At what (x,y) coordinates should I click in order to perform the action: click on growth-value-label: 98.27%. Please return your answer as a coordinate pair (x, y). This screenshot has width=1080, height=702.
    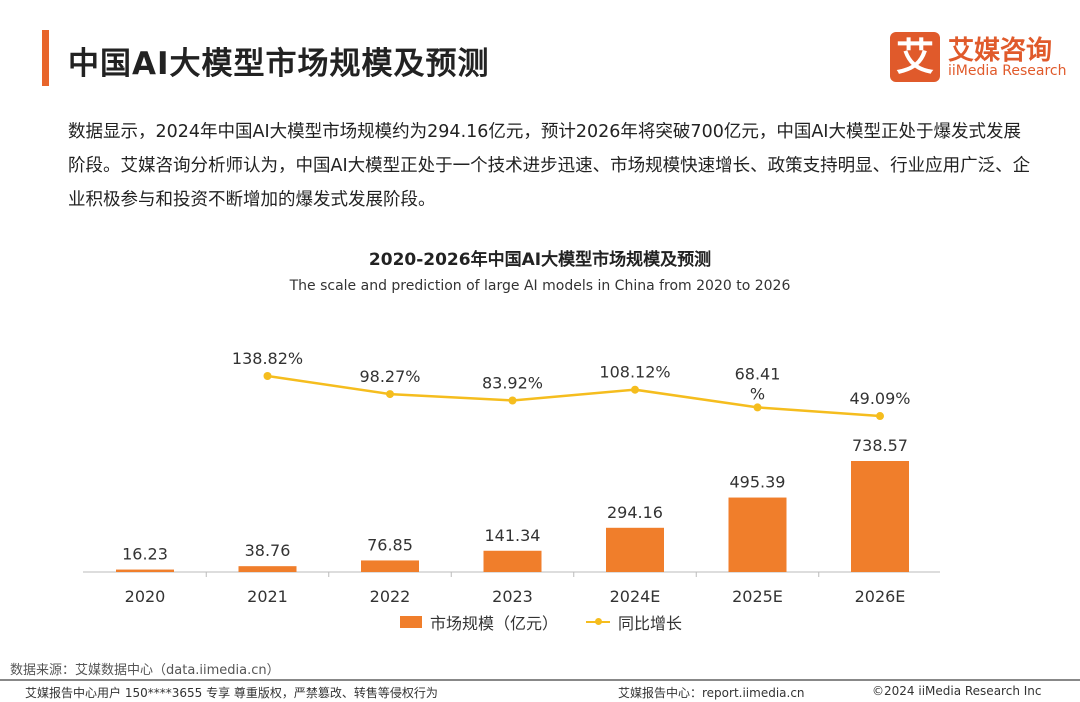
    Looking at the image, I should click on (389, 376).